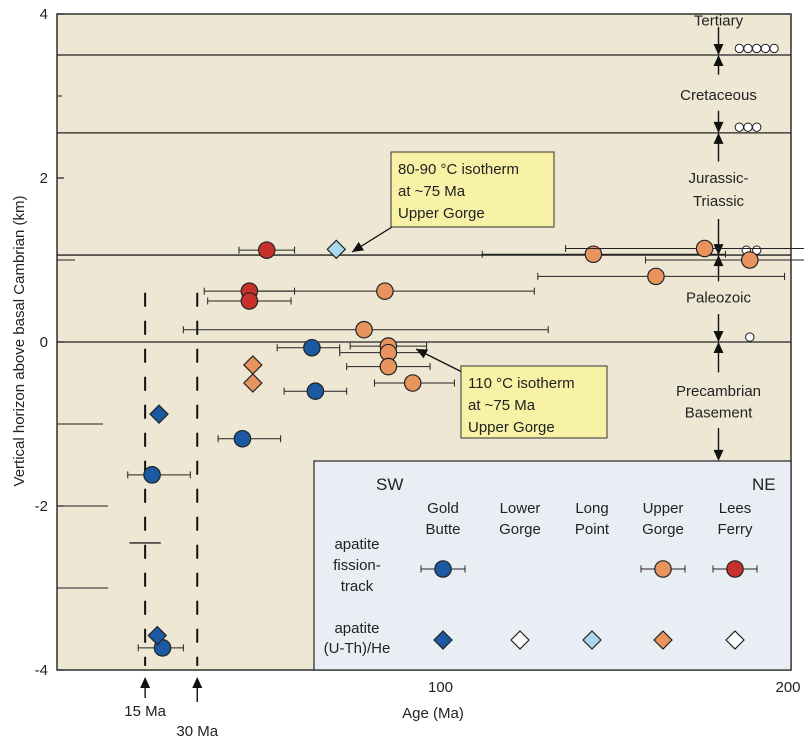  Describe the element at coordinates (41, 506) in the screenshot. I see `y-tick-label: -2` at that location.